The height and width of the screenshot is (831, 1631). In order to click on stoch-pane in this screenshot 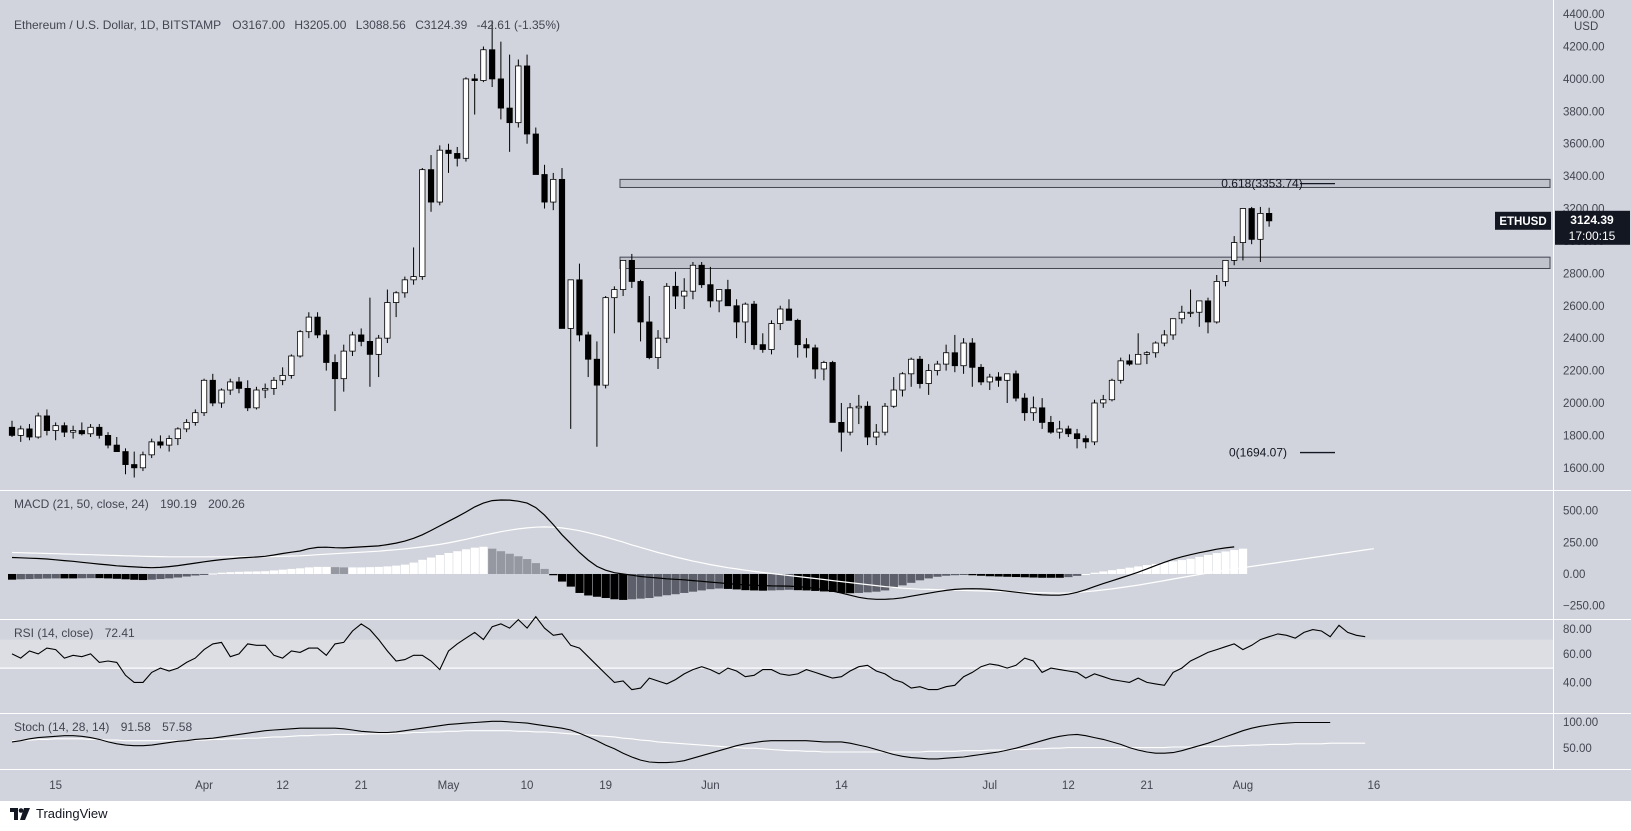, I will do `click(776, 741)`.